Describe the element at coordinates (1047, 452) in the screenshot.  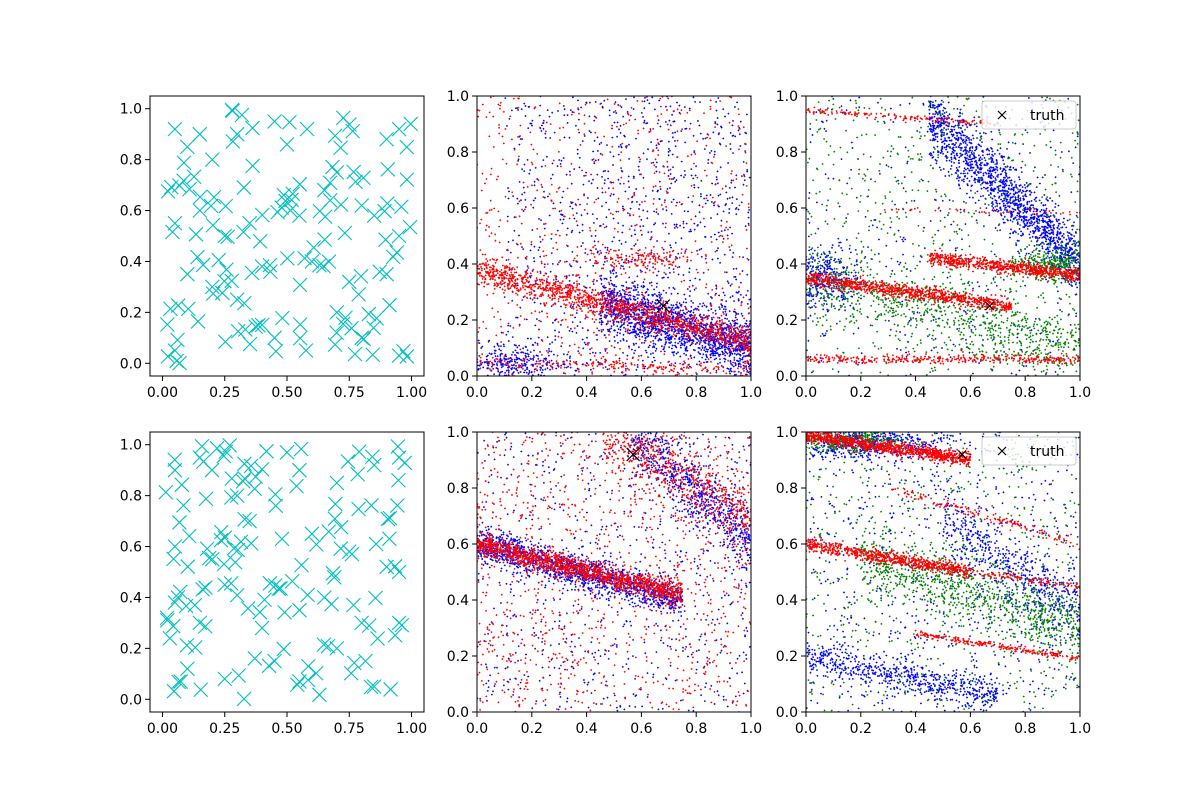
I see `legend-truth-label: truth` at that location.